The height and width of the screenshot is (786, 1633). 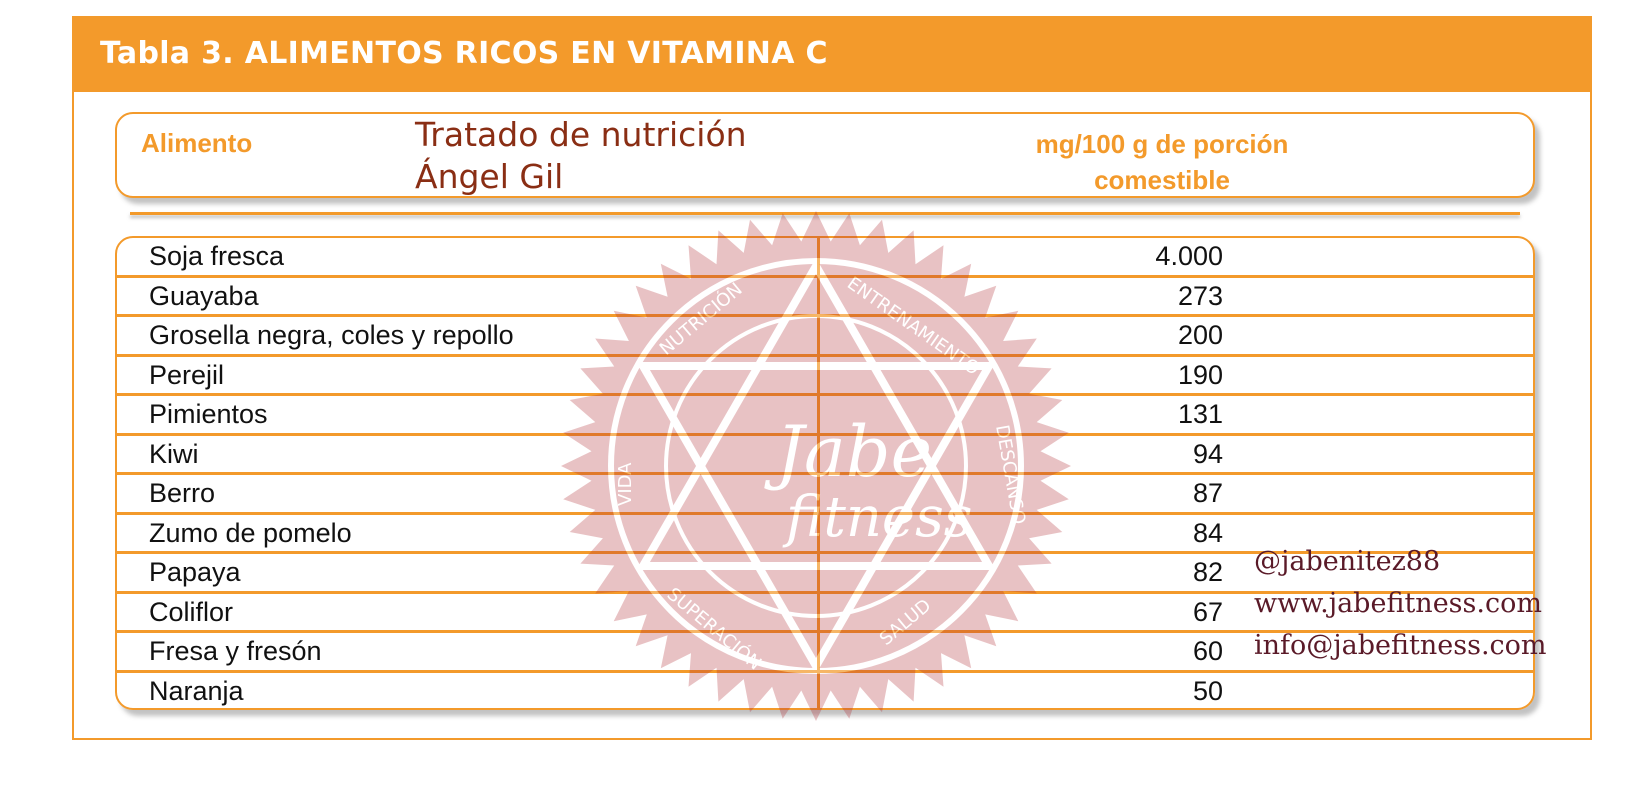 What do you see at coordinates (1207, 572) in the screenshot?
I see `vitamin-c-value: 82` at bounding box center [1207, 572].